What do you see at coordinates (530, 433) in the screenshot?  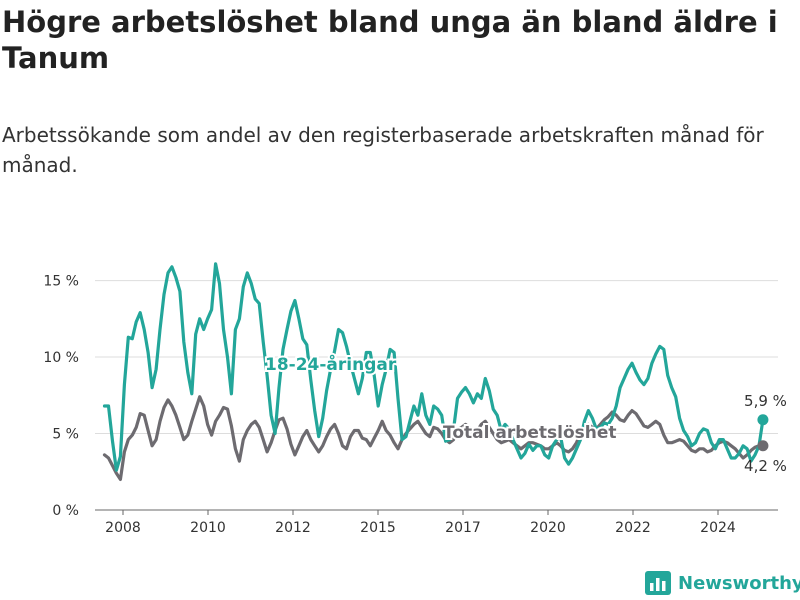 I see `series-label-total: Total arbetslöshet` at bounding box center [530, 433].